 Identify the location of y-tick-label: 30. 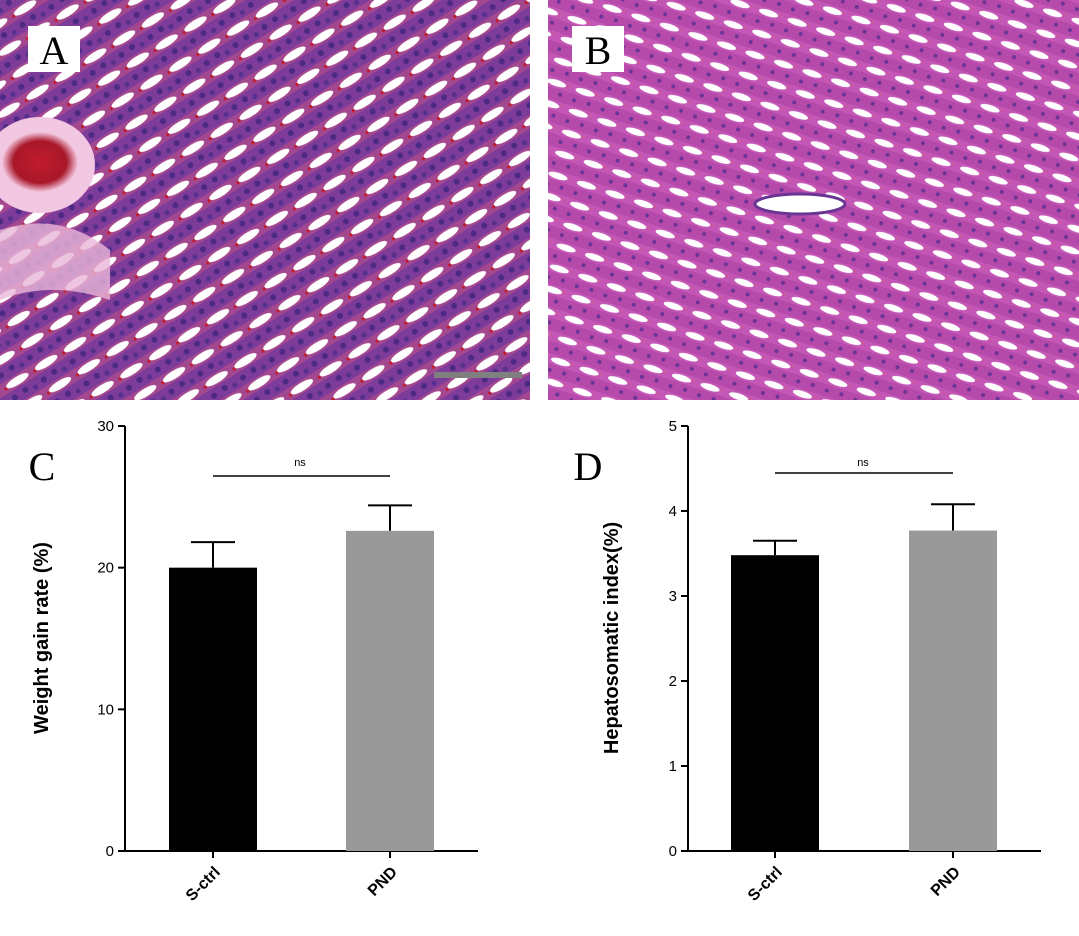
(105, 426).